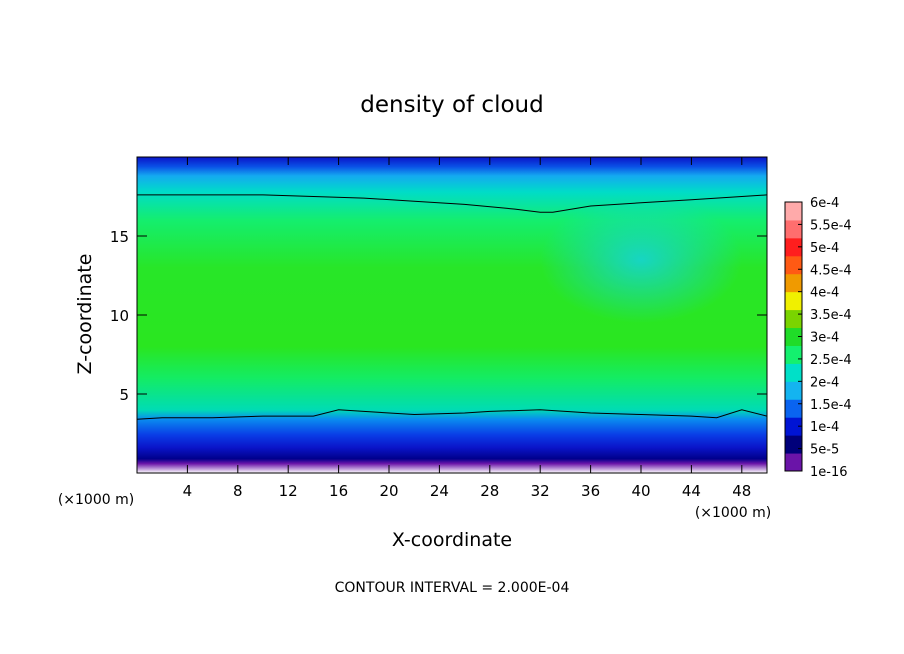 The image size is (904, 654). I want to click on x-tick-label: 32, so click(540, 491).